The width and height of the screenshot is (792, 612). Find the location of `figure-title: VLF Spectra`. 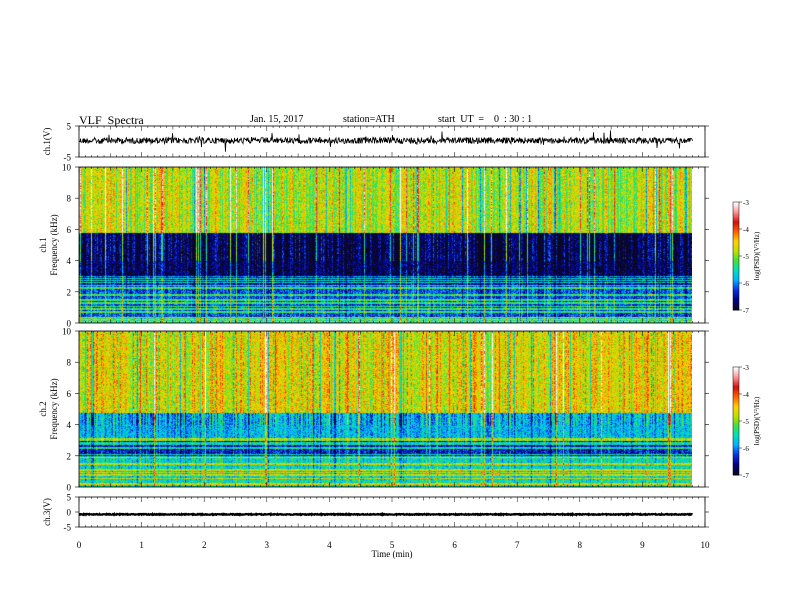

figure-title: VLF Spectra is located at coordinates (111, 120).